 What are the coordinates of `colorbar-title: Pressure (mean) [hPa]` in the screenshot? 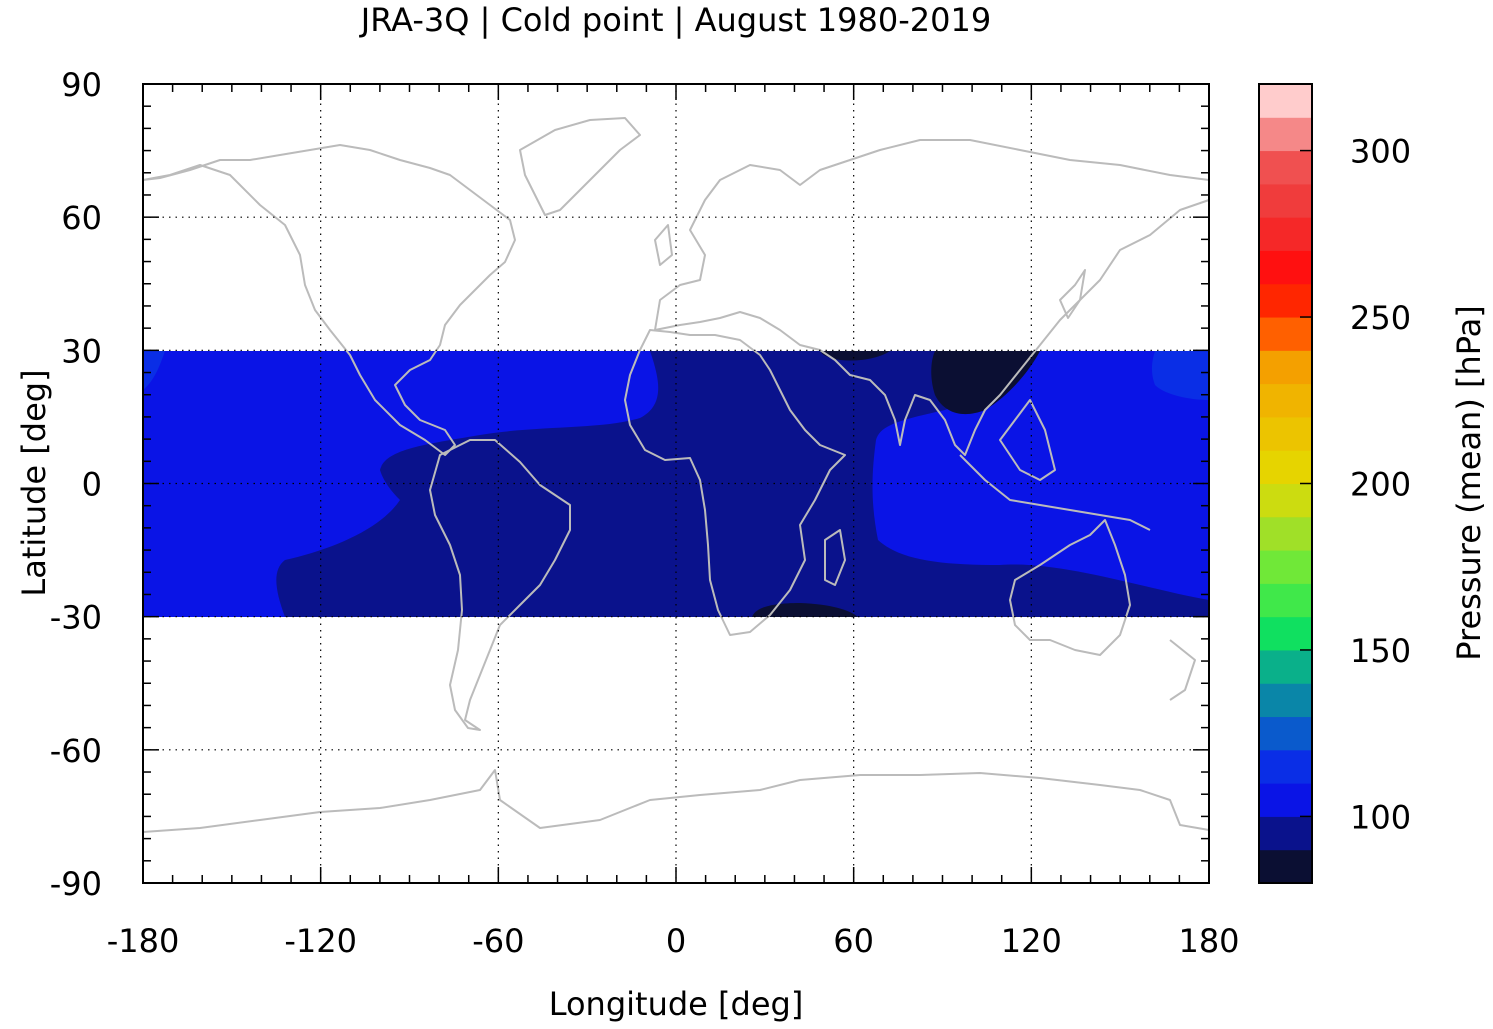 It's located at (1469, 482).